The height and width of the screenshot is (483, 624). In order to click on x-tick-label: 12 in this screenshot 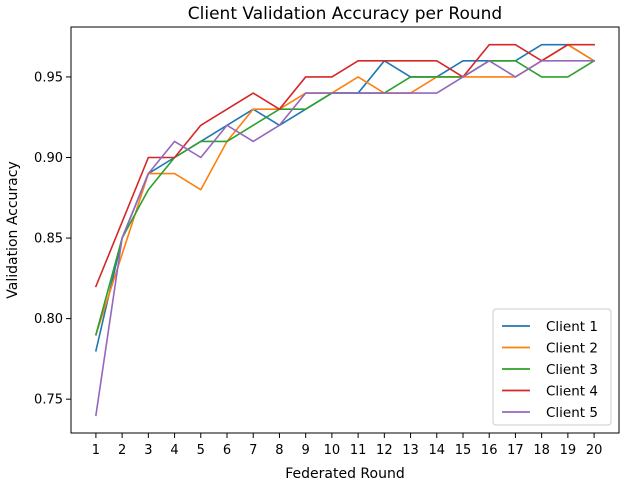, I will do `click(384, 450)`.